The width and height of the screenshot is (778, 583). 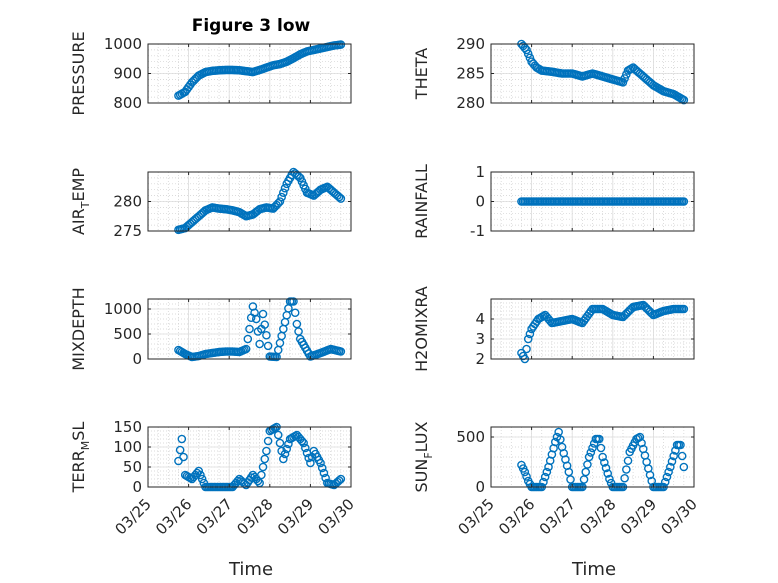 What do you see at coordinates (127, 202) in the screenshot?
I see `y-tick-label: 280` at bounding box center [127, 202].